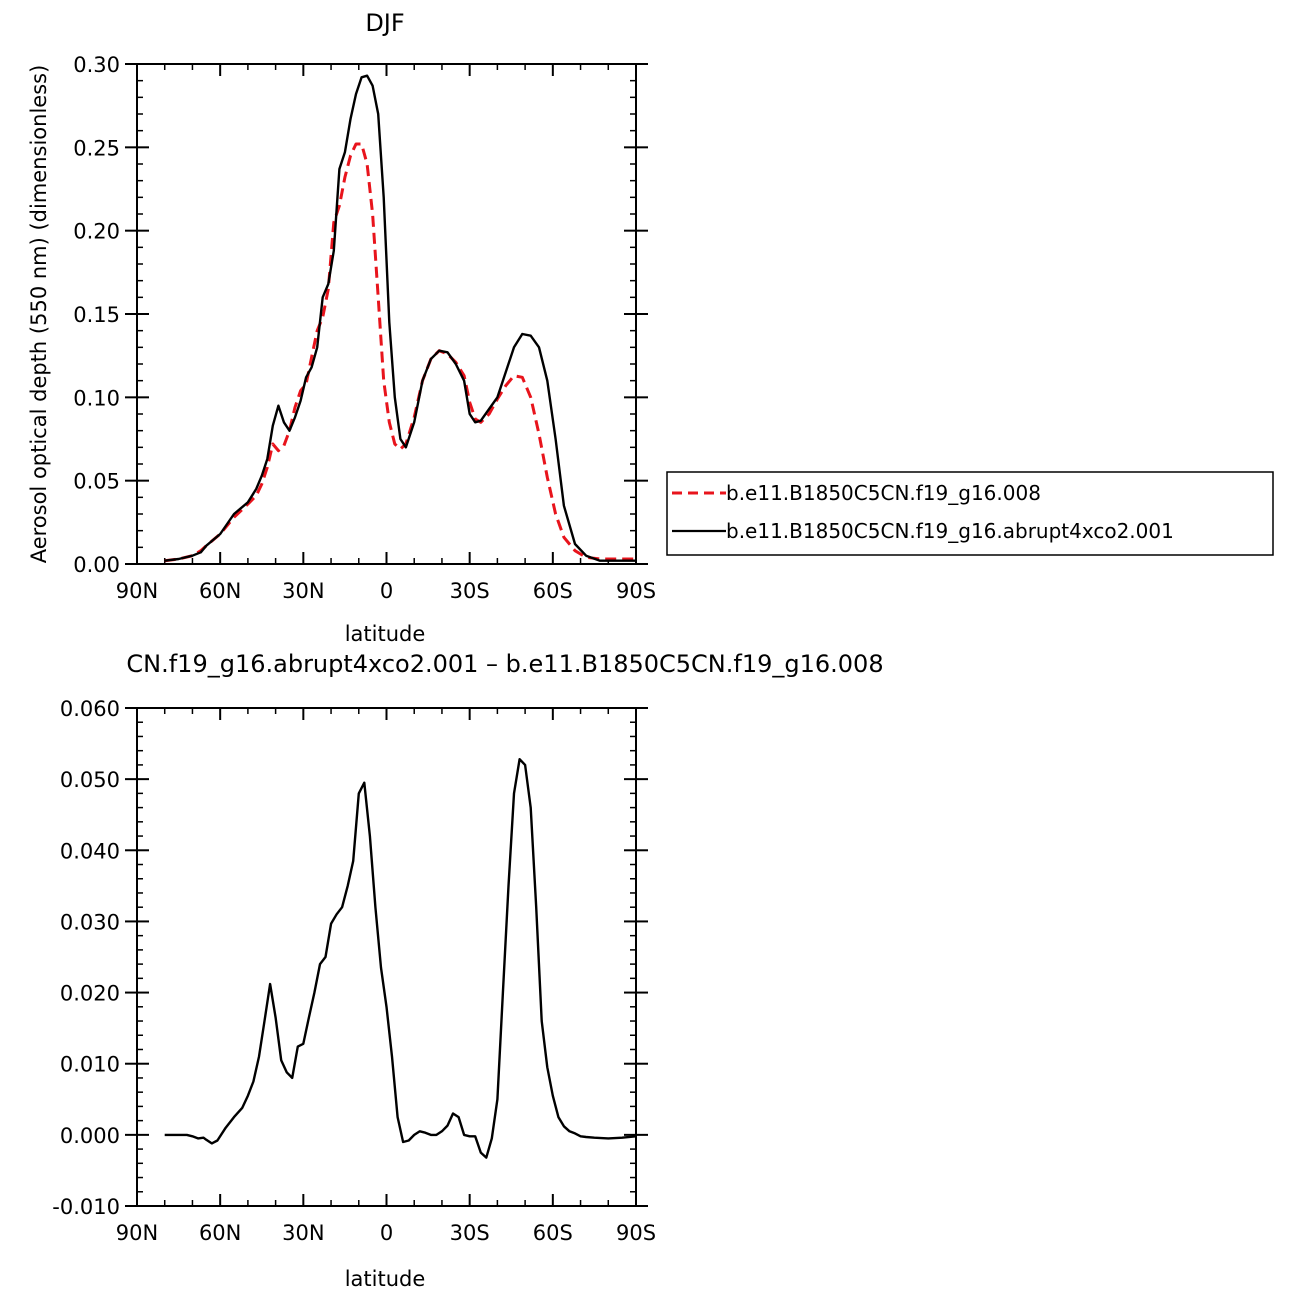 This screenshot has width=1297, height=1297. I want to click on bottom-series-lines, so click(400, 958).